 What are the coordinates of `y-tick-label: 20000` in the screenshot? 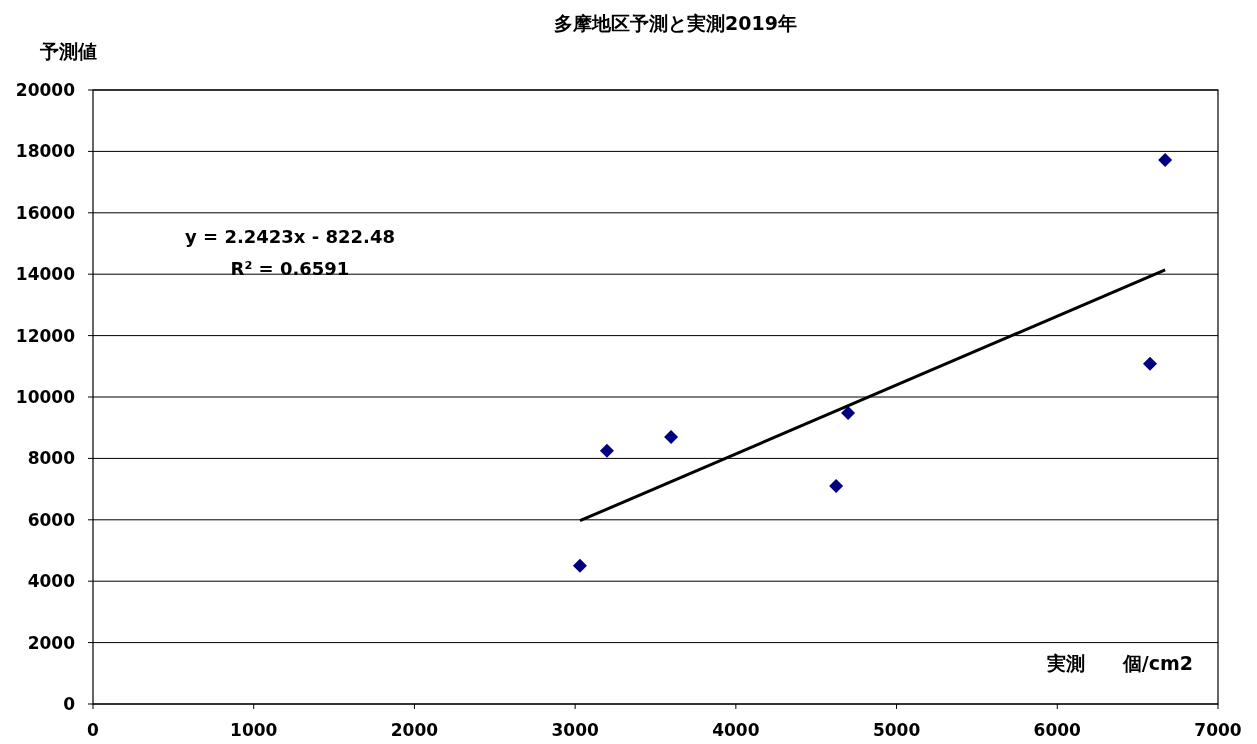 It's located at (45, 90).